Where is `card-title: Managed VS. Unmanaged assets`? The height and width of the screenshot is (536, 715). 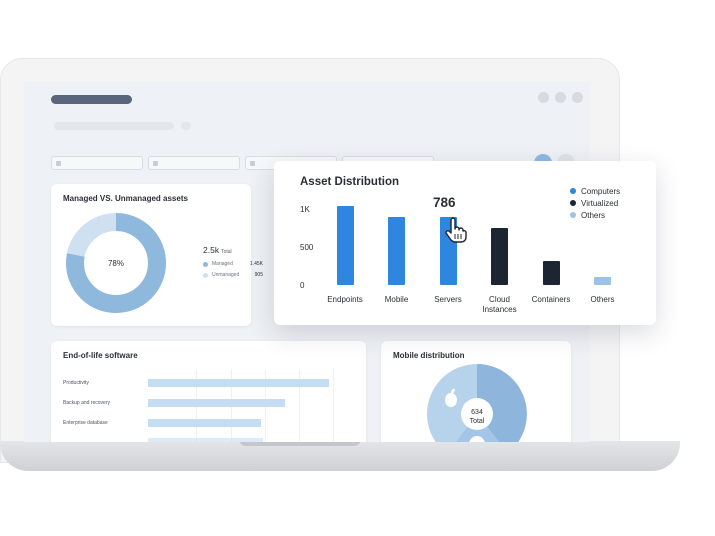
card-title: Managed VS. Unmanaged assets is located at coordinates (125, 198).